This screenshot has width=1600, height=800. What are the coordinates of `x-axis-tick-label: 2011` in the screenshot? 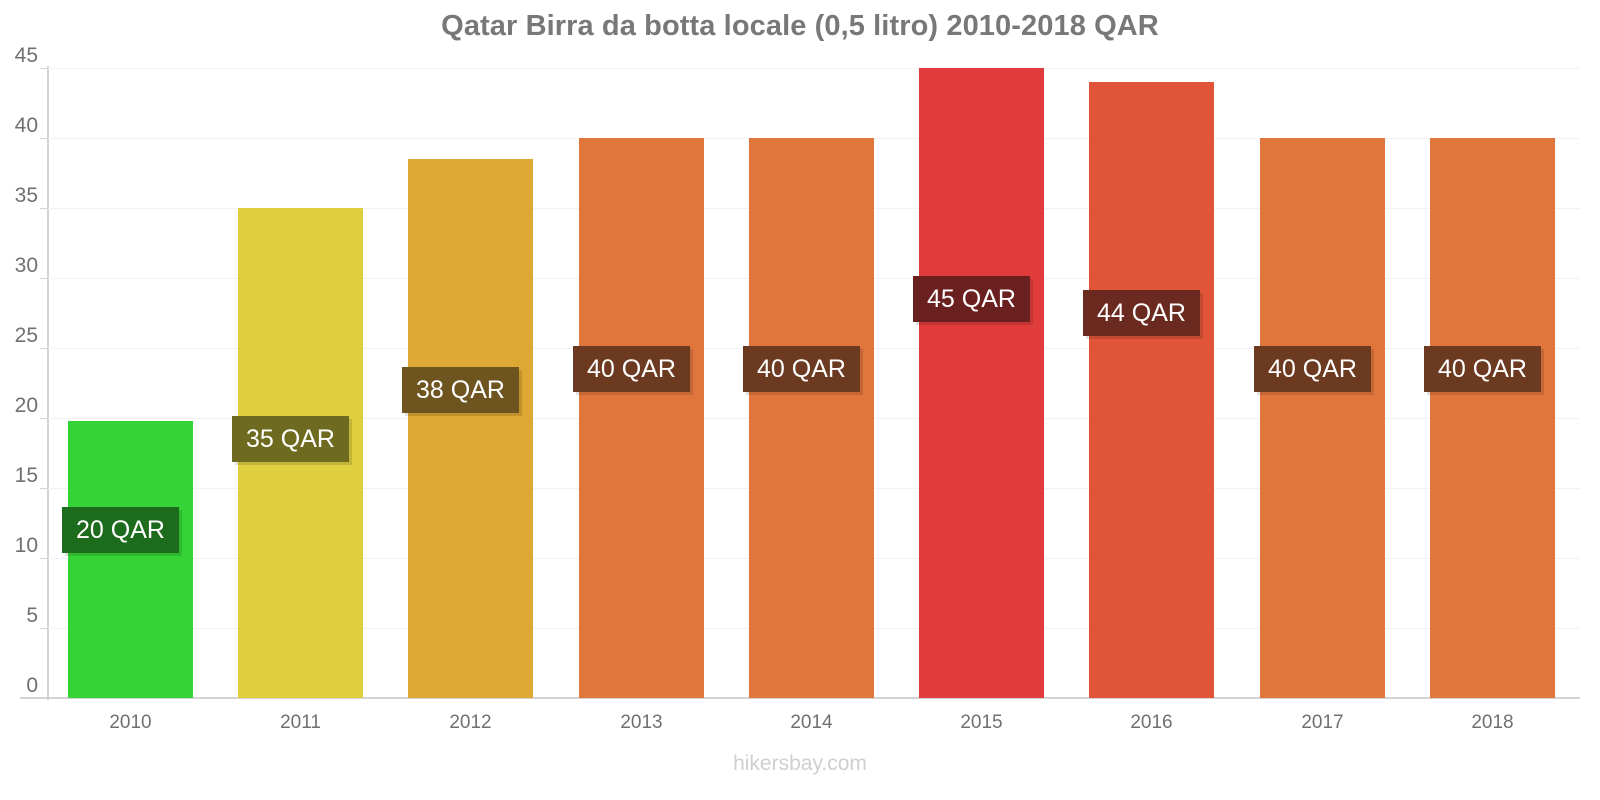 It's located at (300, 722).